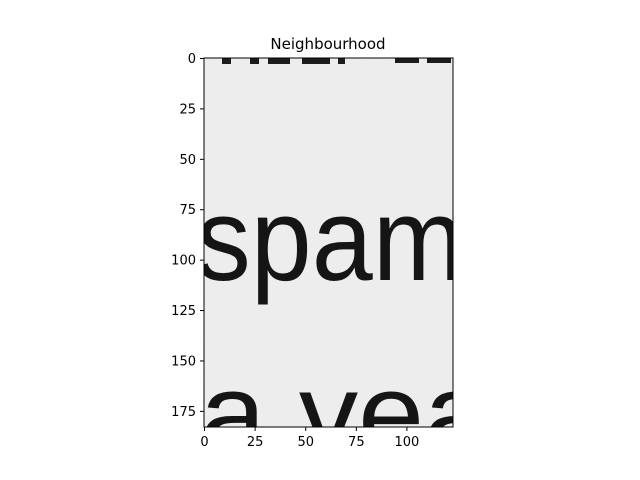 The height and width of the screenshot is (480, 640). Describe the element at coordinates (336, 61) in the screenshot. I see `top-glyph-remnants` at that location.